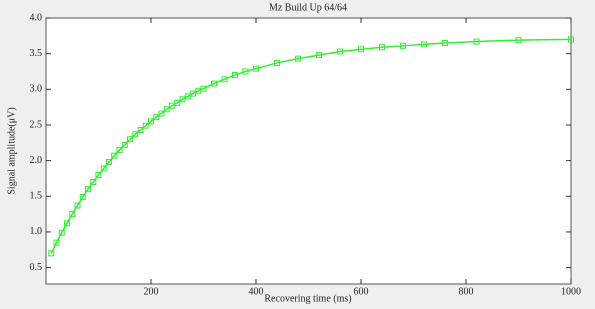 The image size is (595, 309). What do you see at coordinates (361, 291) in the screenshot?
I see `x-tick-label: 600` at bounding box center [361, 291].